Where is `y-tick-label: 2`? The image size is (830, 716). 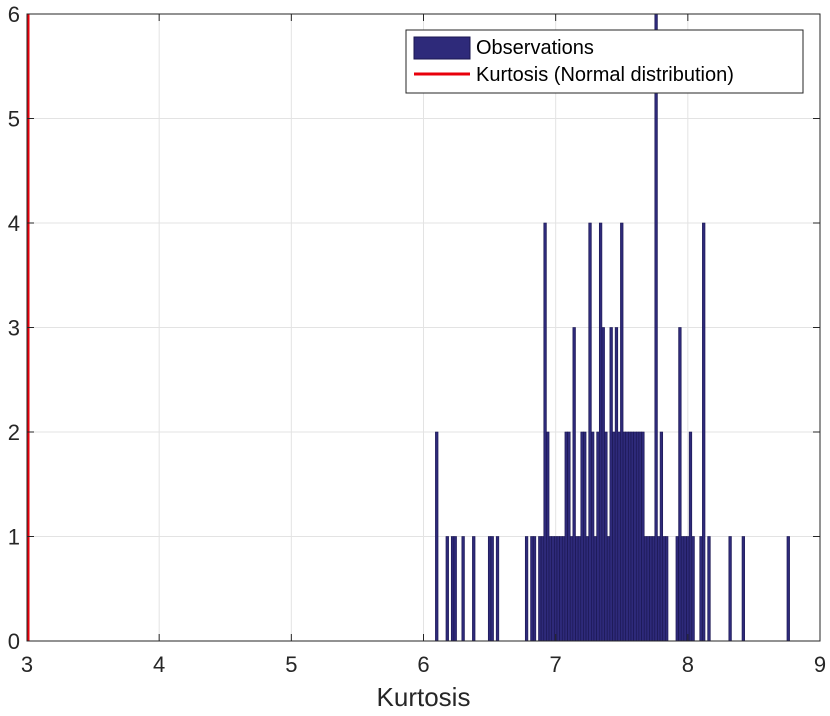 y-tick-label: 2 is located at coordinates (14, 432).